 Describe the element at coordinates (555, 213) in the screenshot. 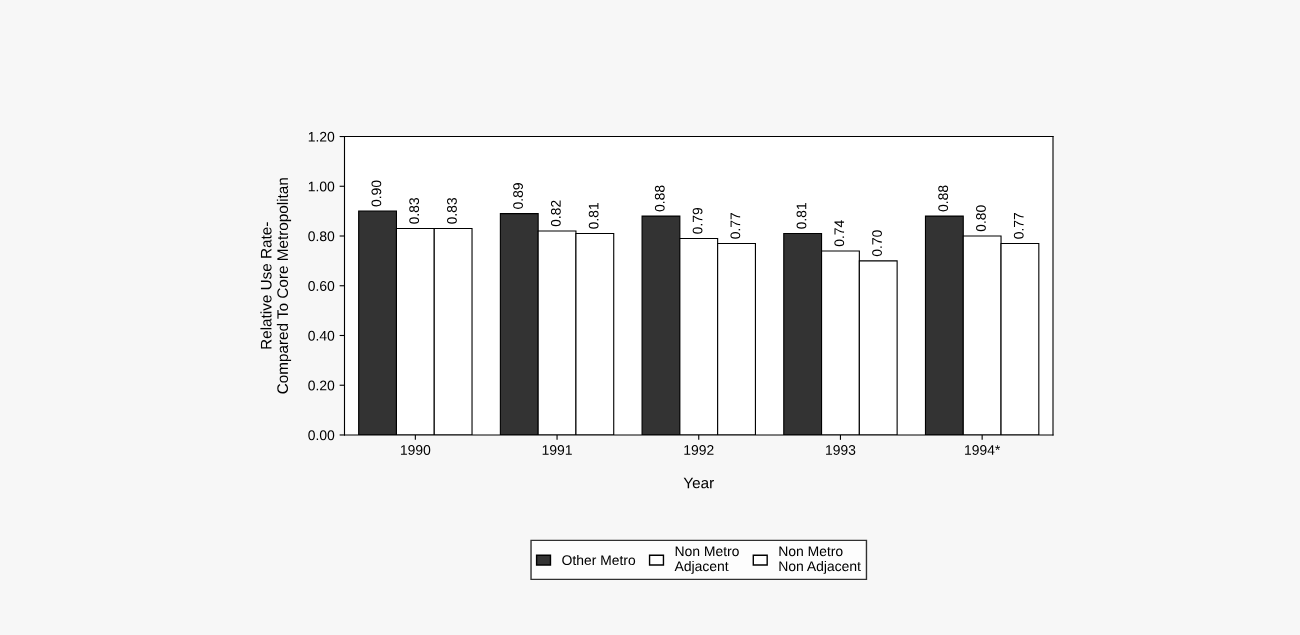

I see `data-label: 0.82` at that location.